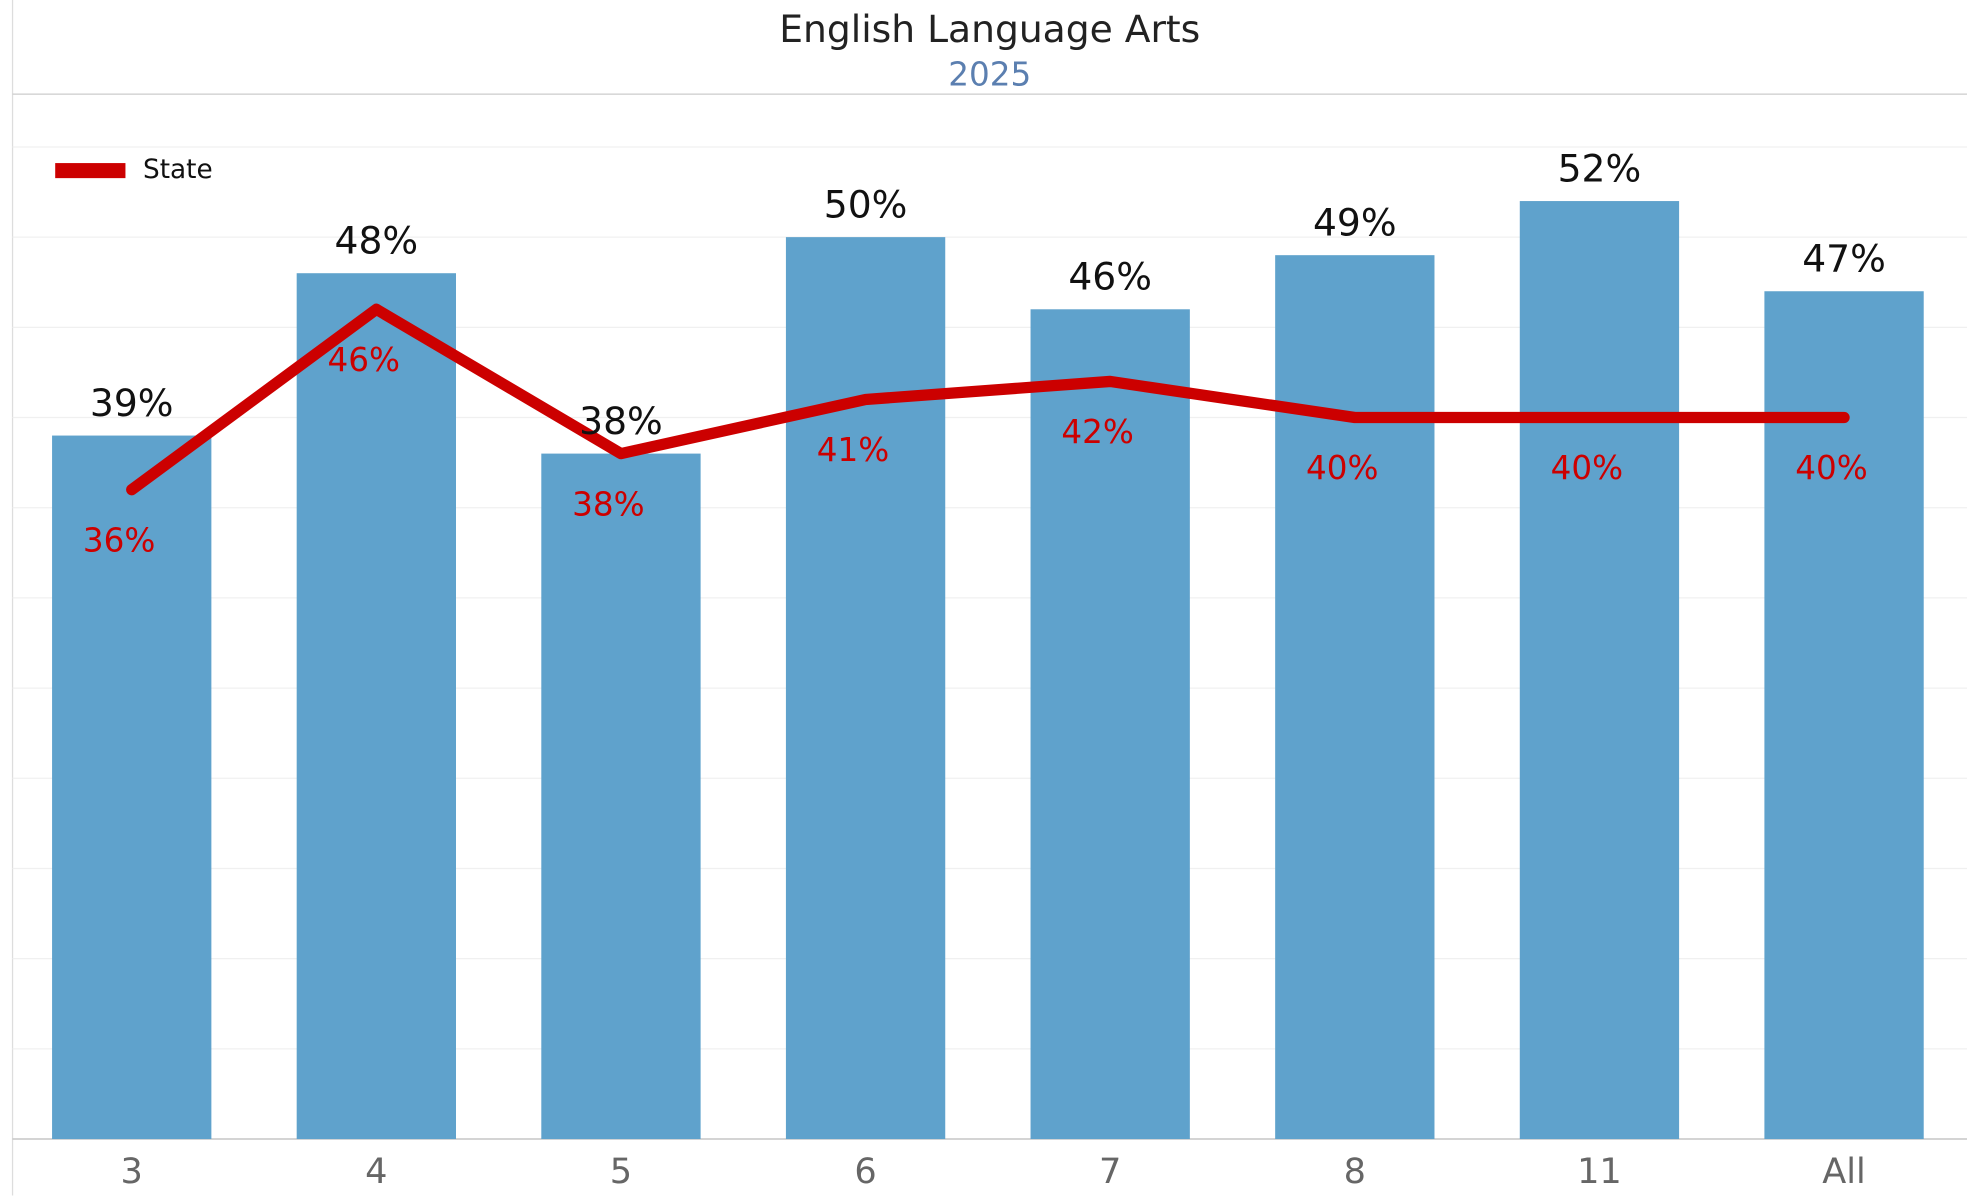 This screenshot has width=1967, height=1196. I want to click on bar-label: 50%, so click(866, 205).